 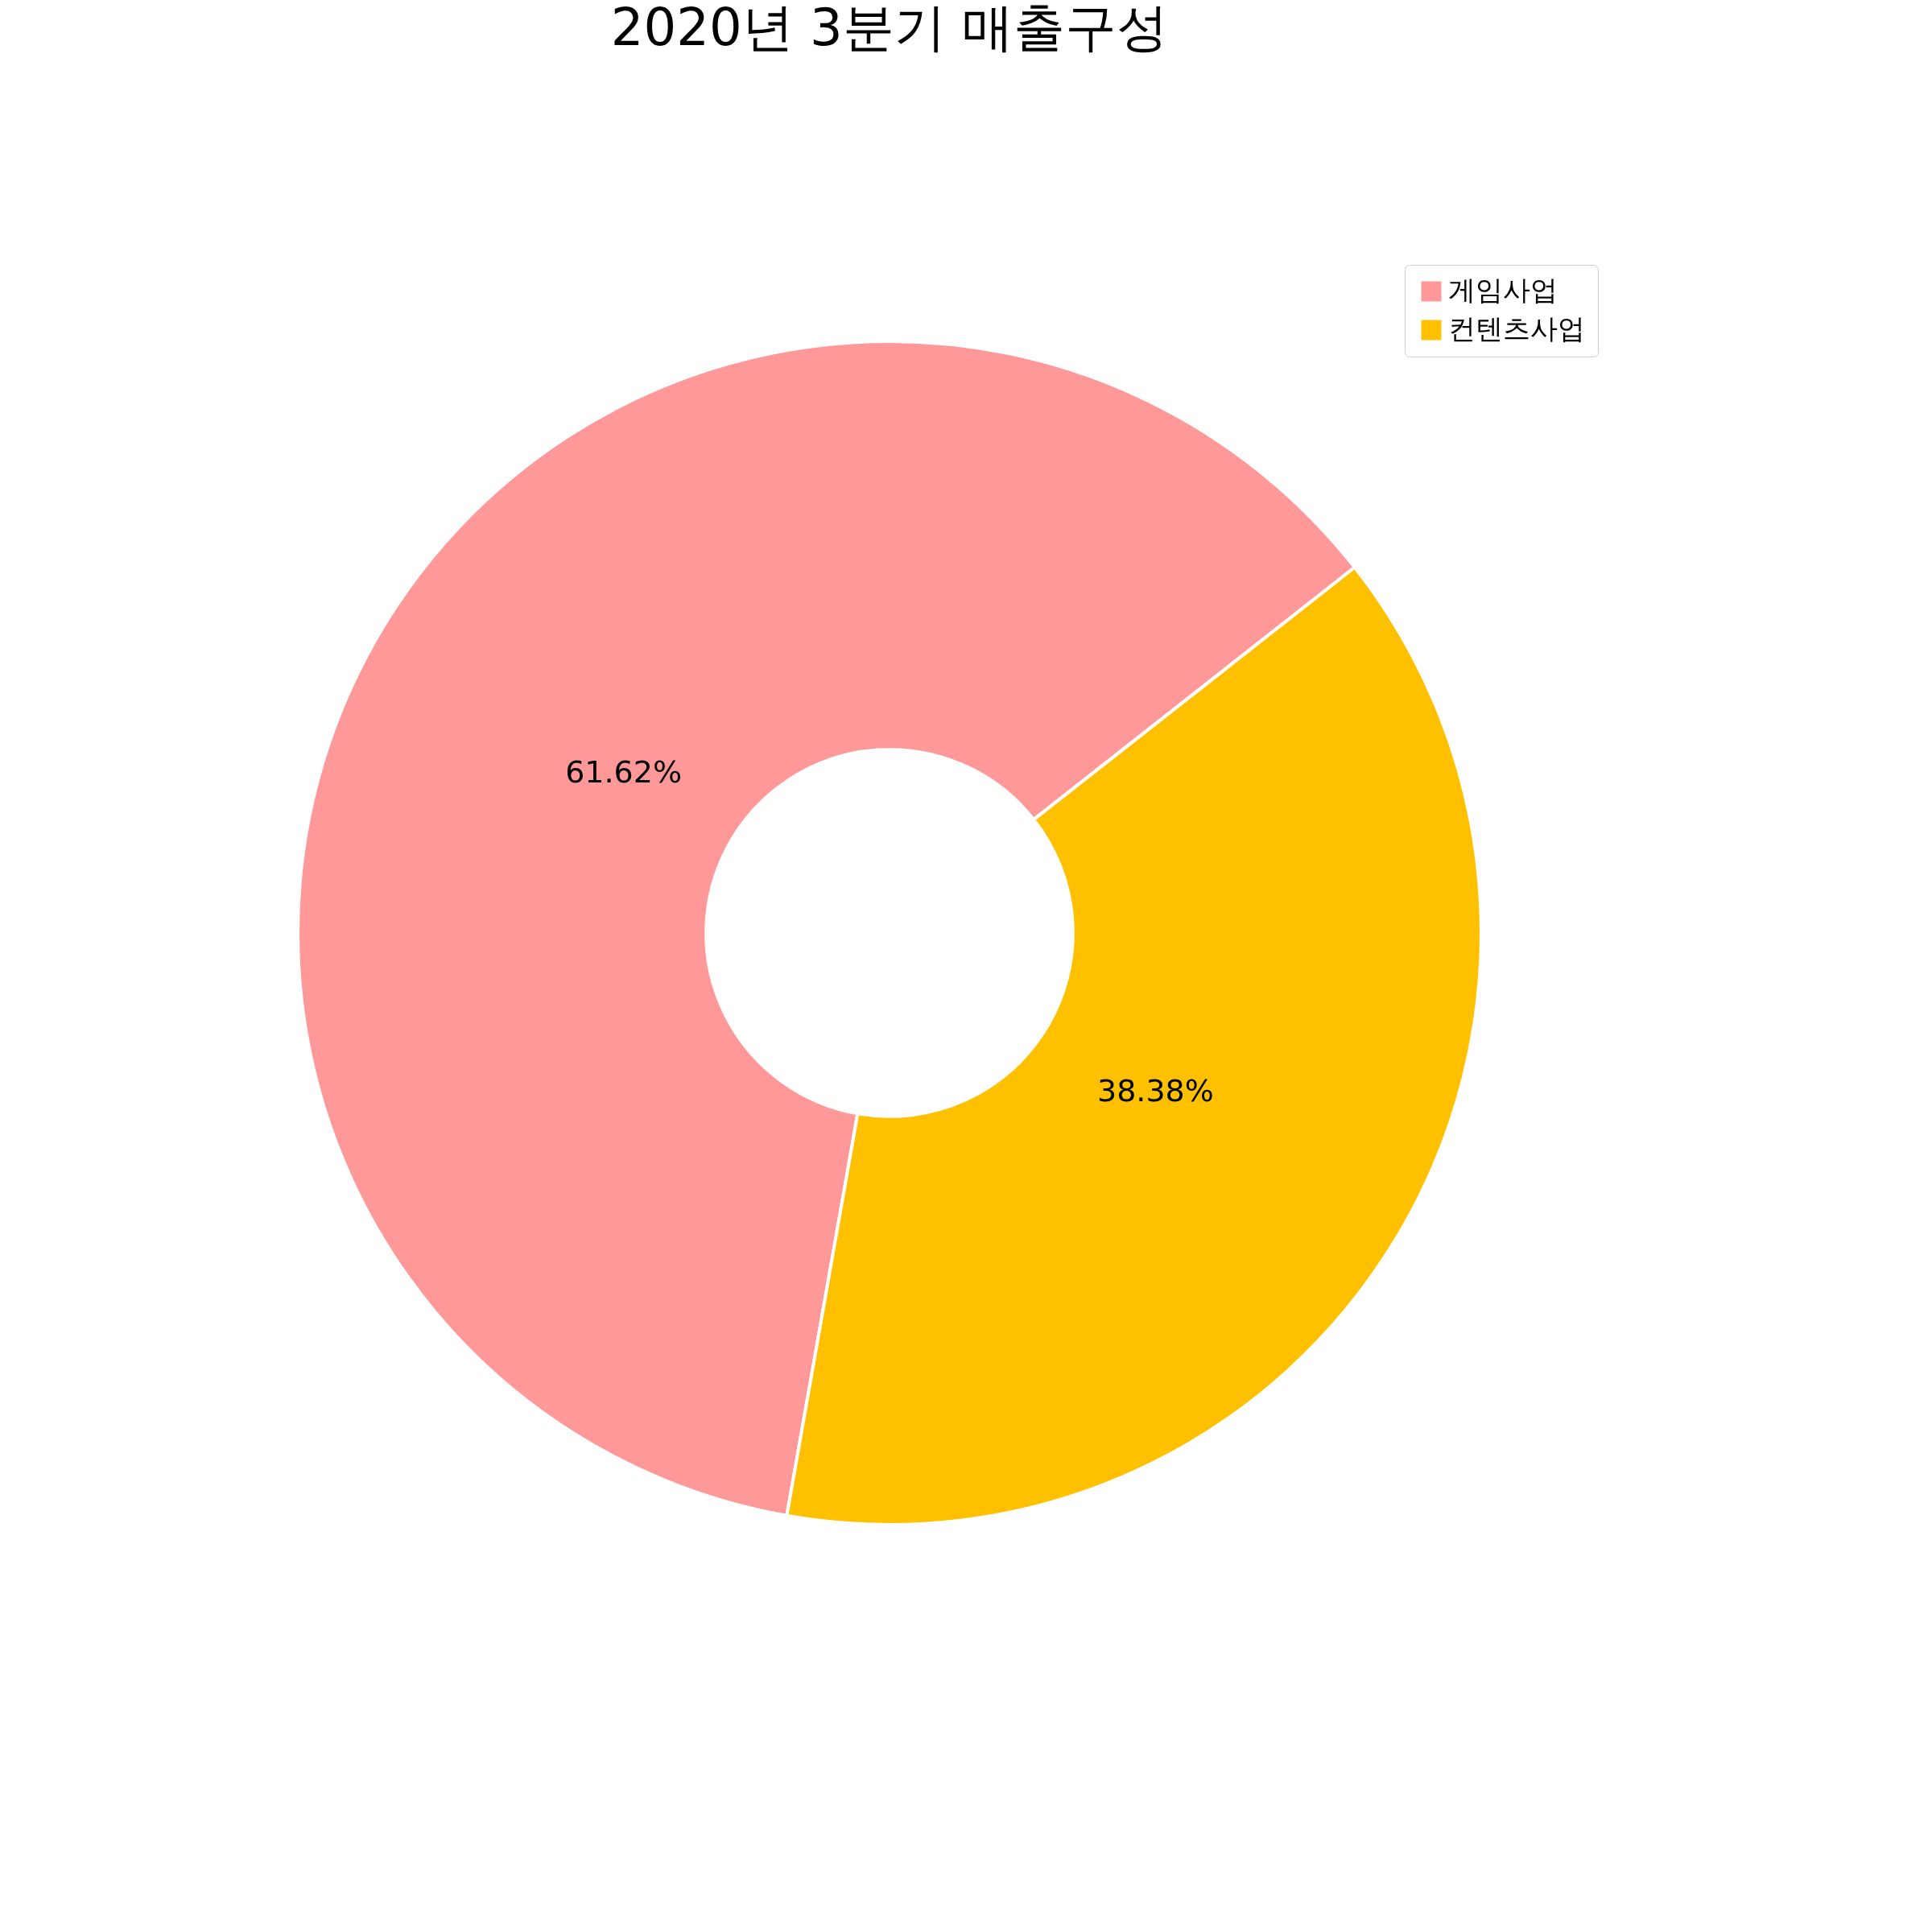 What do you see at coordinates (1516, 328) in the screenshot?
I see `legend-label: 컨텐츠사업` at bounding box center [1516, 328].